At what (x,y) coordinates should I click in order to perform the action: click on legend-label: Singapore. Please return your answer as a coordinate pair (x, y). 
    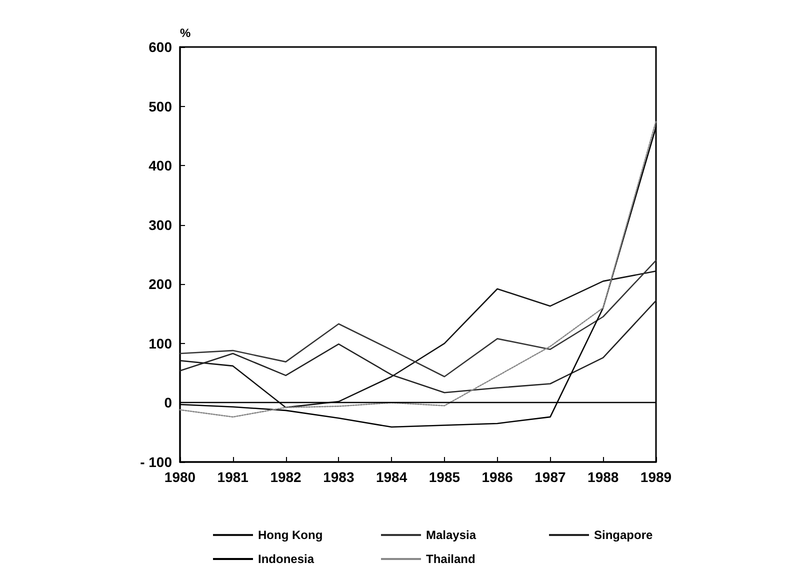
    Looking at the image, I should click on (623, 535).